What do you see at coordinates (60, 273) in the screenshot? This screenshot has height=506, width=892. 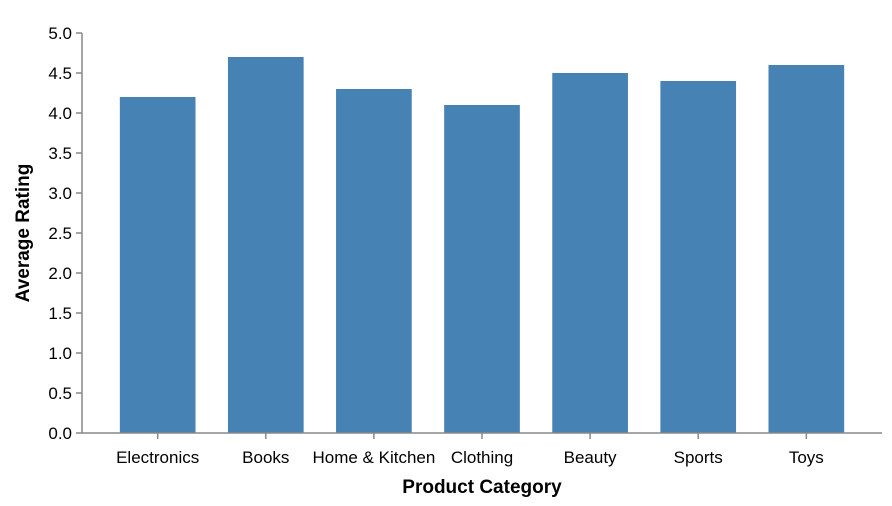 I see `y-tick-label: 2.0` at bounding box center [60, 273].